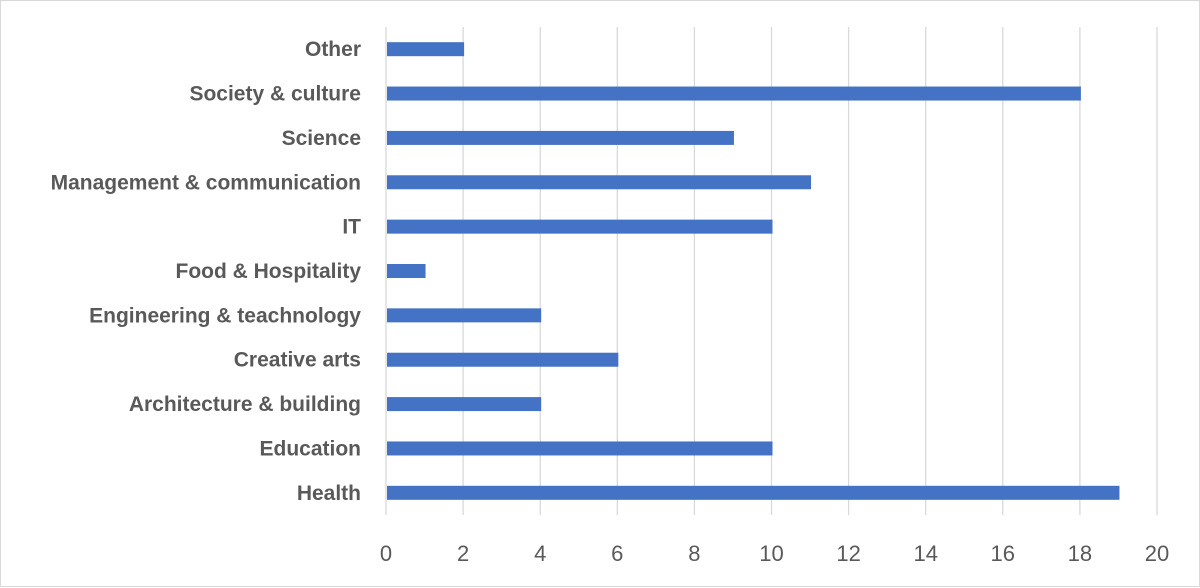 The width and height of the screenshot is (1200, 588). What do you see at coordinates (925, 553) in the screenshot?
I see `x-tick-label: 14` at bounding box center [925, 553].